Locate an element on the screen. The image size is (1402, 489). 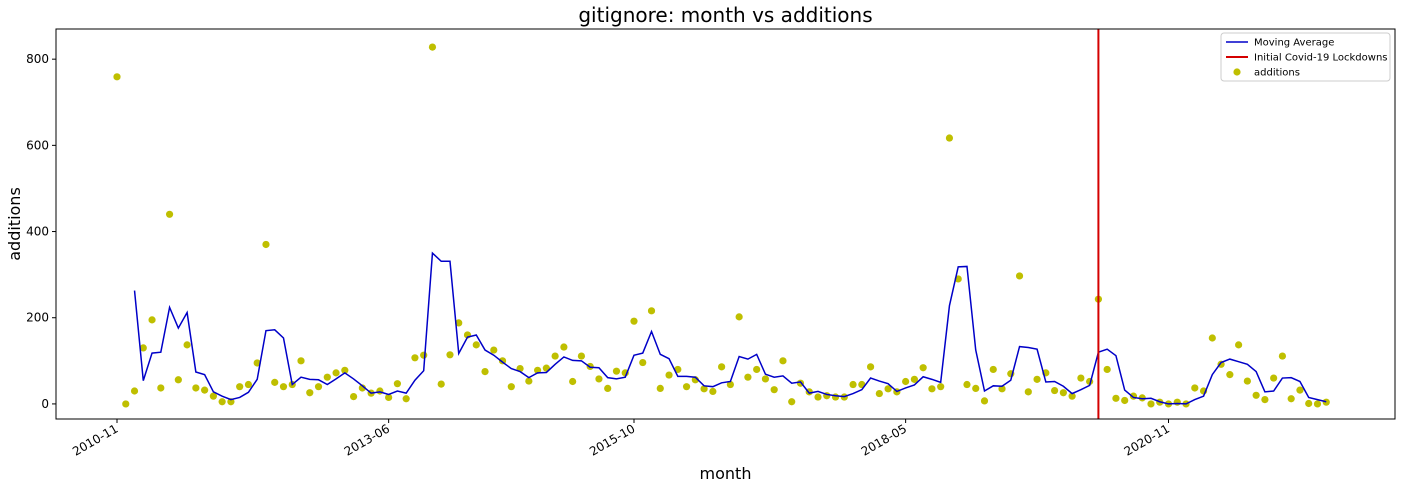
y-axis-label: additions is located at coordinates (14, 224).